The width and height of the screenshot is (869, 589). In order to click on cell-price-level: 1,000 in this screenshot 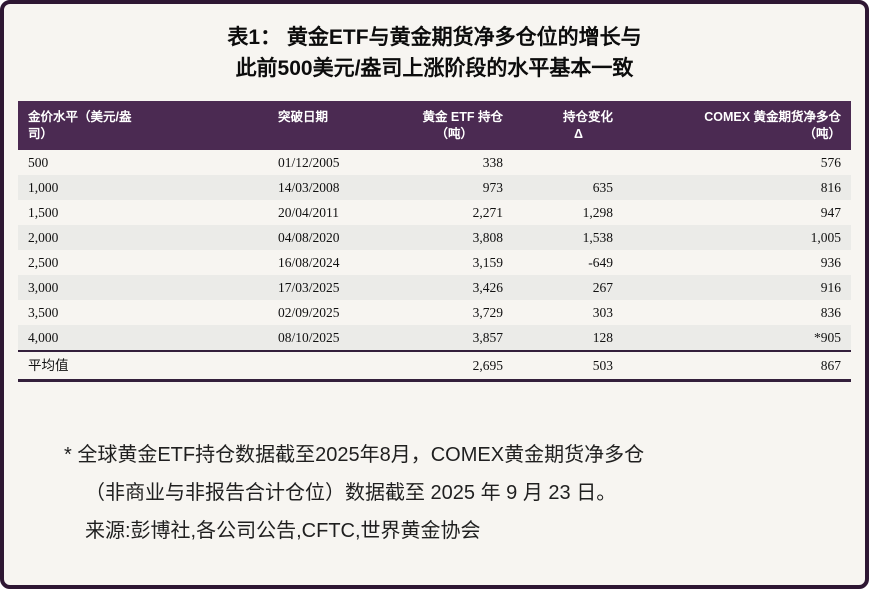, I will do `click(43, 187)`.